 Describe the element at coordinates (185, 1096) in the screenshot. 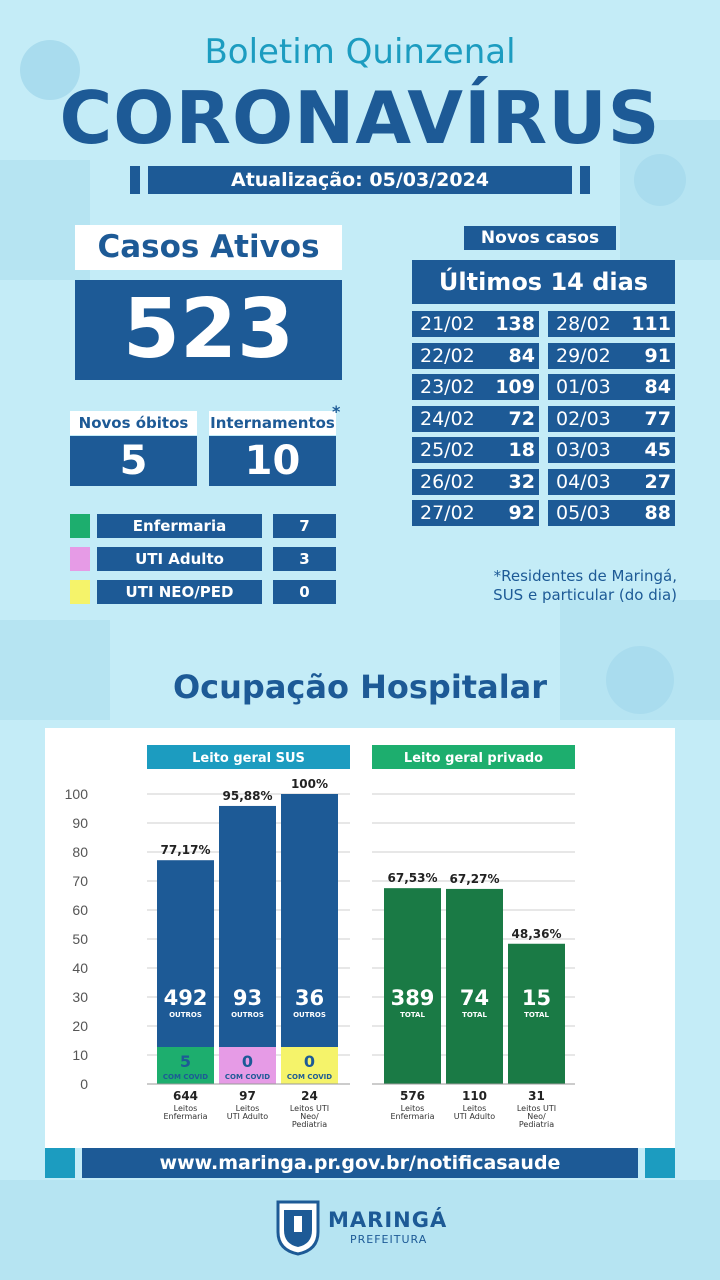

I see `bar-total-beds: 644` at that location.